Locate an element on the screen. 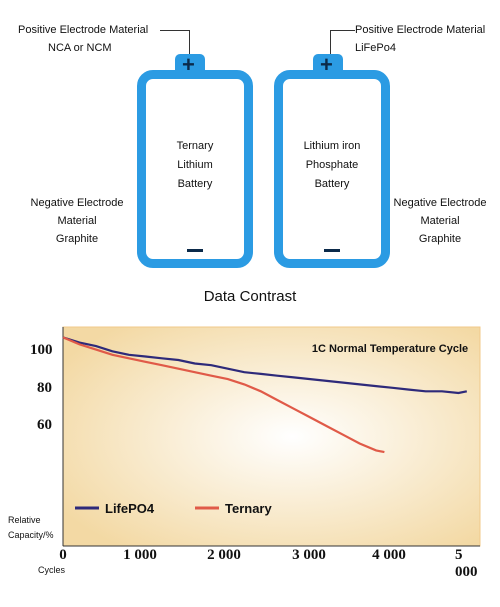 The width and height of the screenshot is (500, 607). right-battery-icon: Lithium iron Phosphate Battery is located at coordinates (332, 169).